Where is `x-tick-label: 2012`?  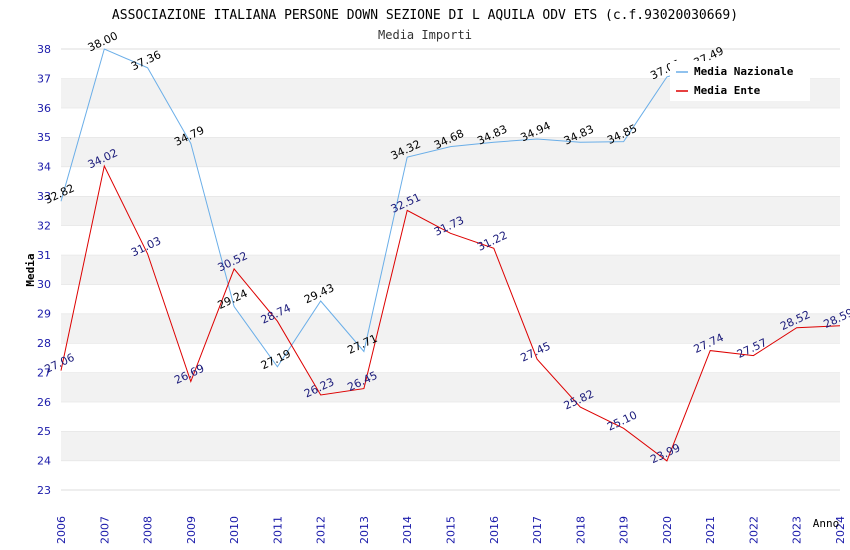
x-tick-label: 2012 is located at coordinates (321, 530).